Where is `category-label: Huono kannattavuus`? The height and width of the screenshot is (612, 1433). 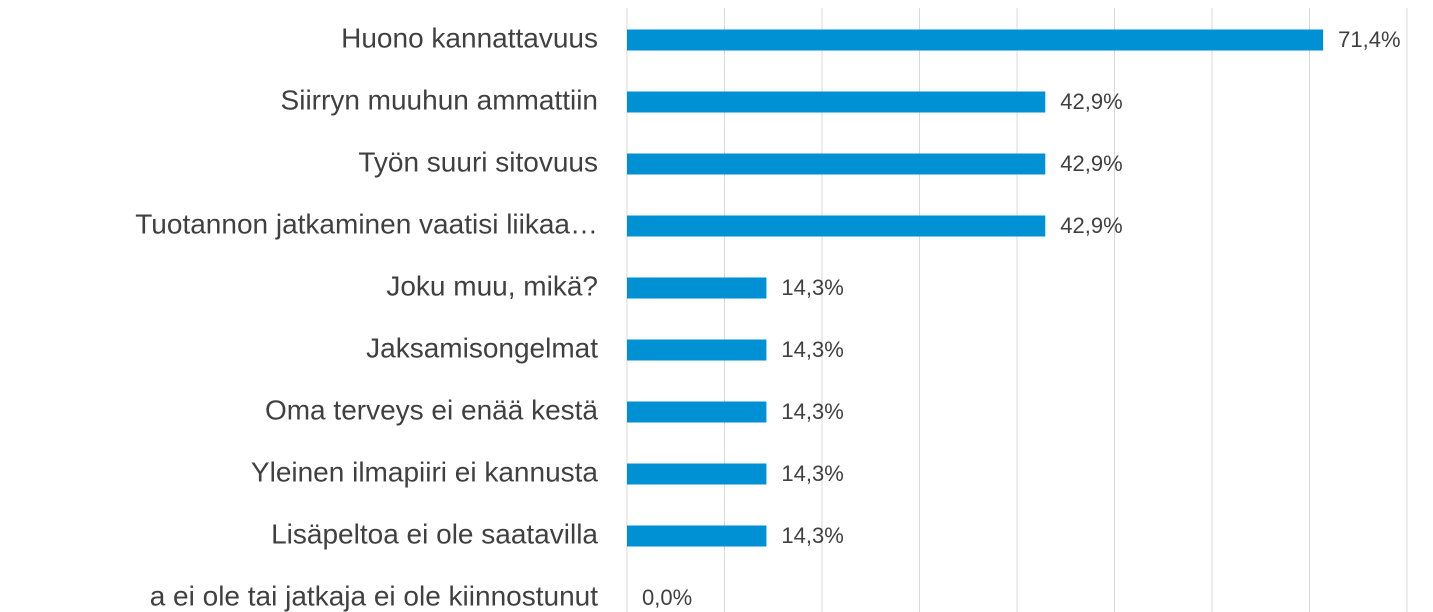 category-label: Huono kannattavuus is located at coordinates (469, 37).